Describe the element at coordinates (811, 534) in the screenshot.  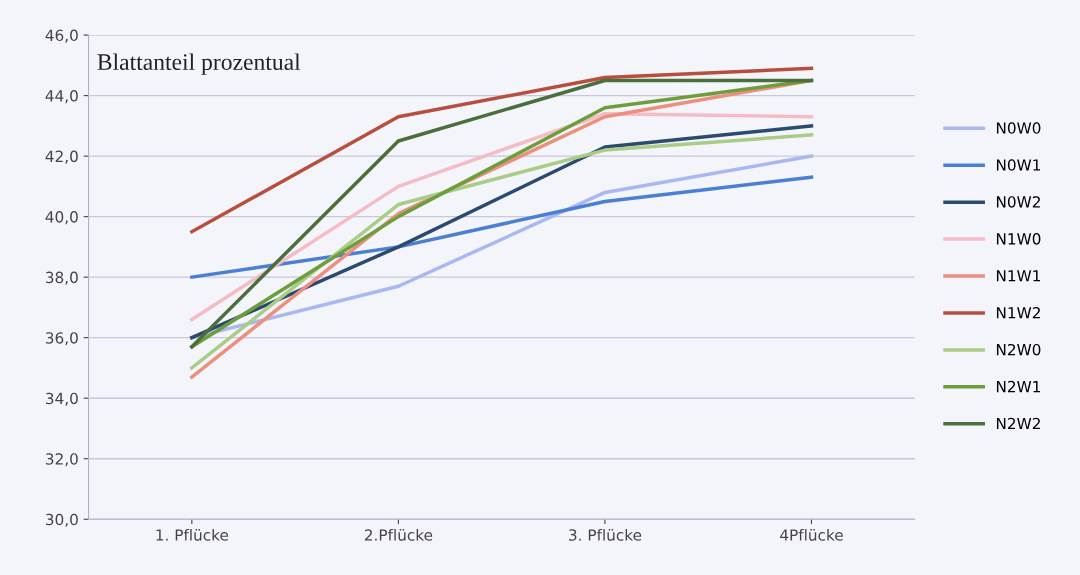
I see `x-tick-label: 4Pflücke` at that location.